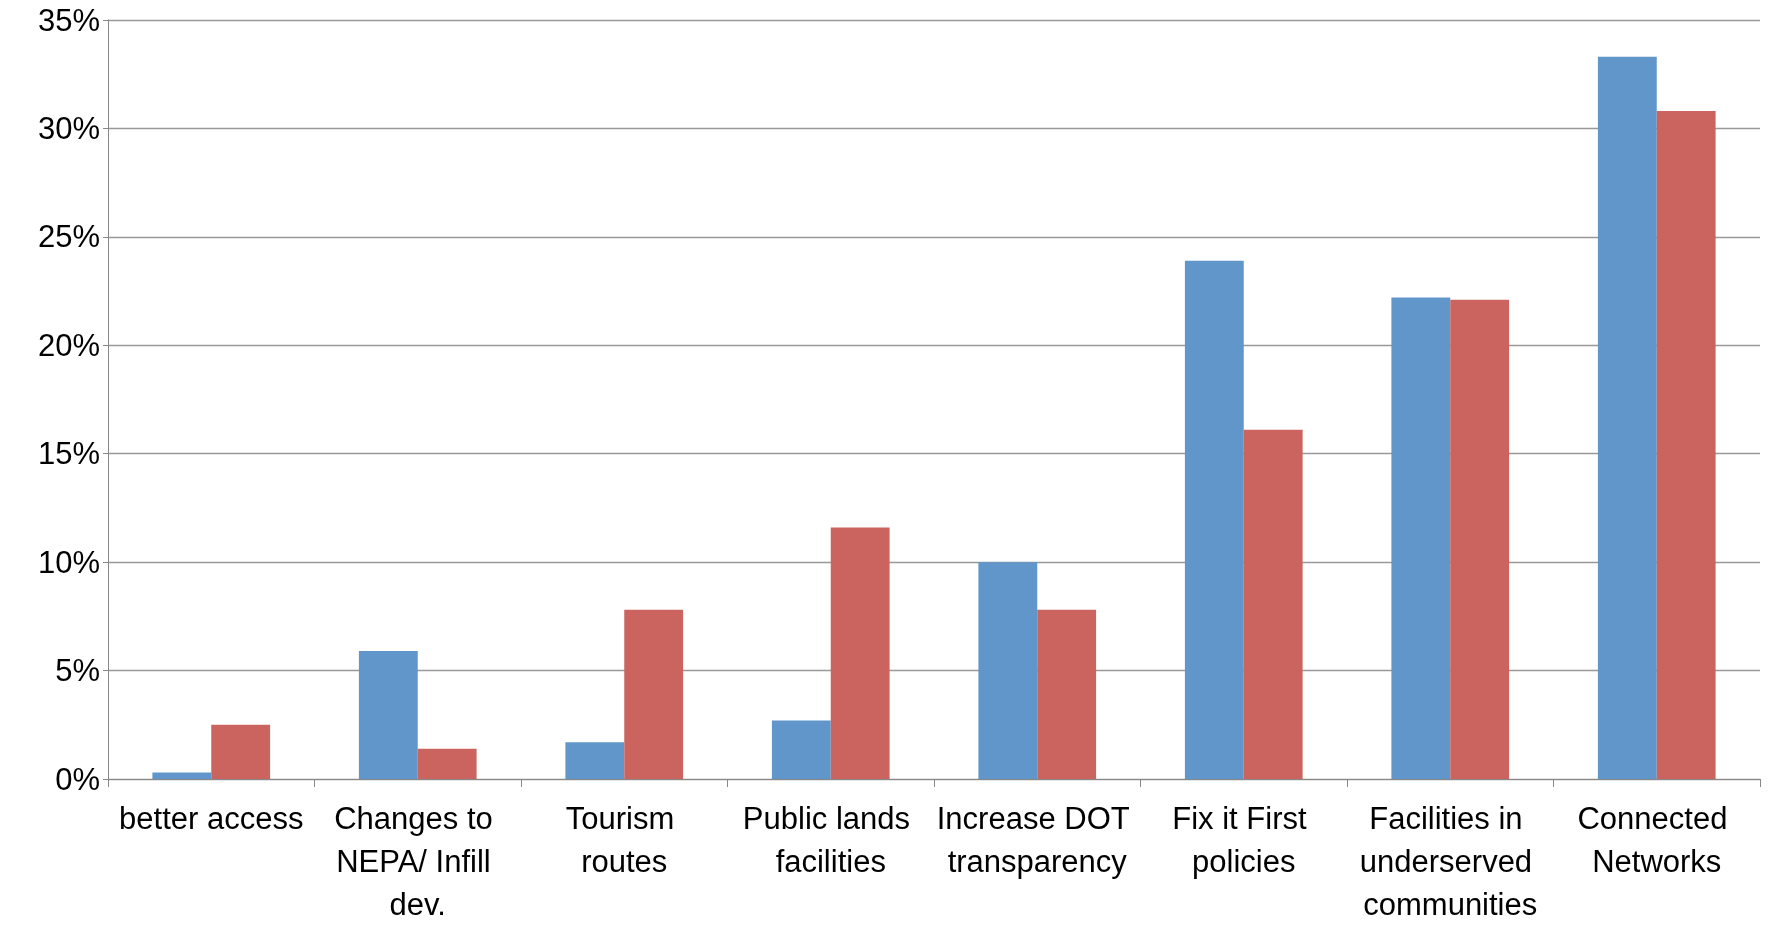 This screenshot has height=929, width=1782. I want to click on y-tick-label: 15%, so click(68, 454).